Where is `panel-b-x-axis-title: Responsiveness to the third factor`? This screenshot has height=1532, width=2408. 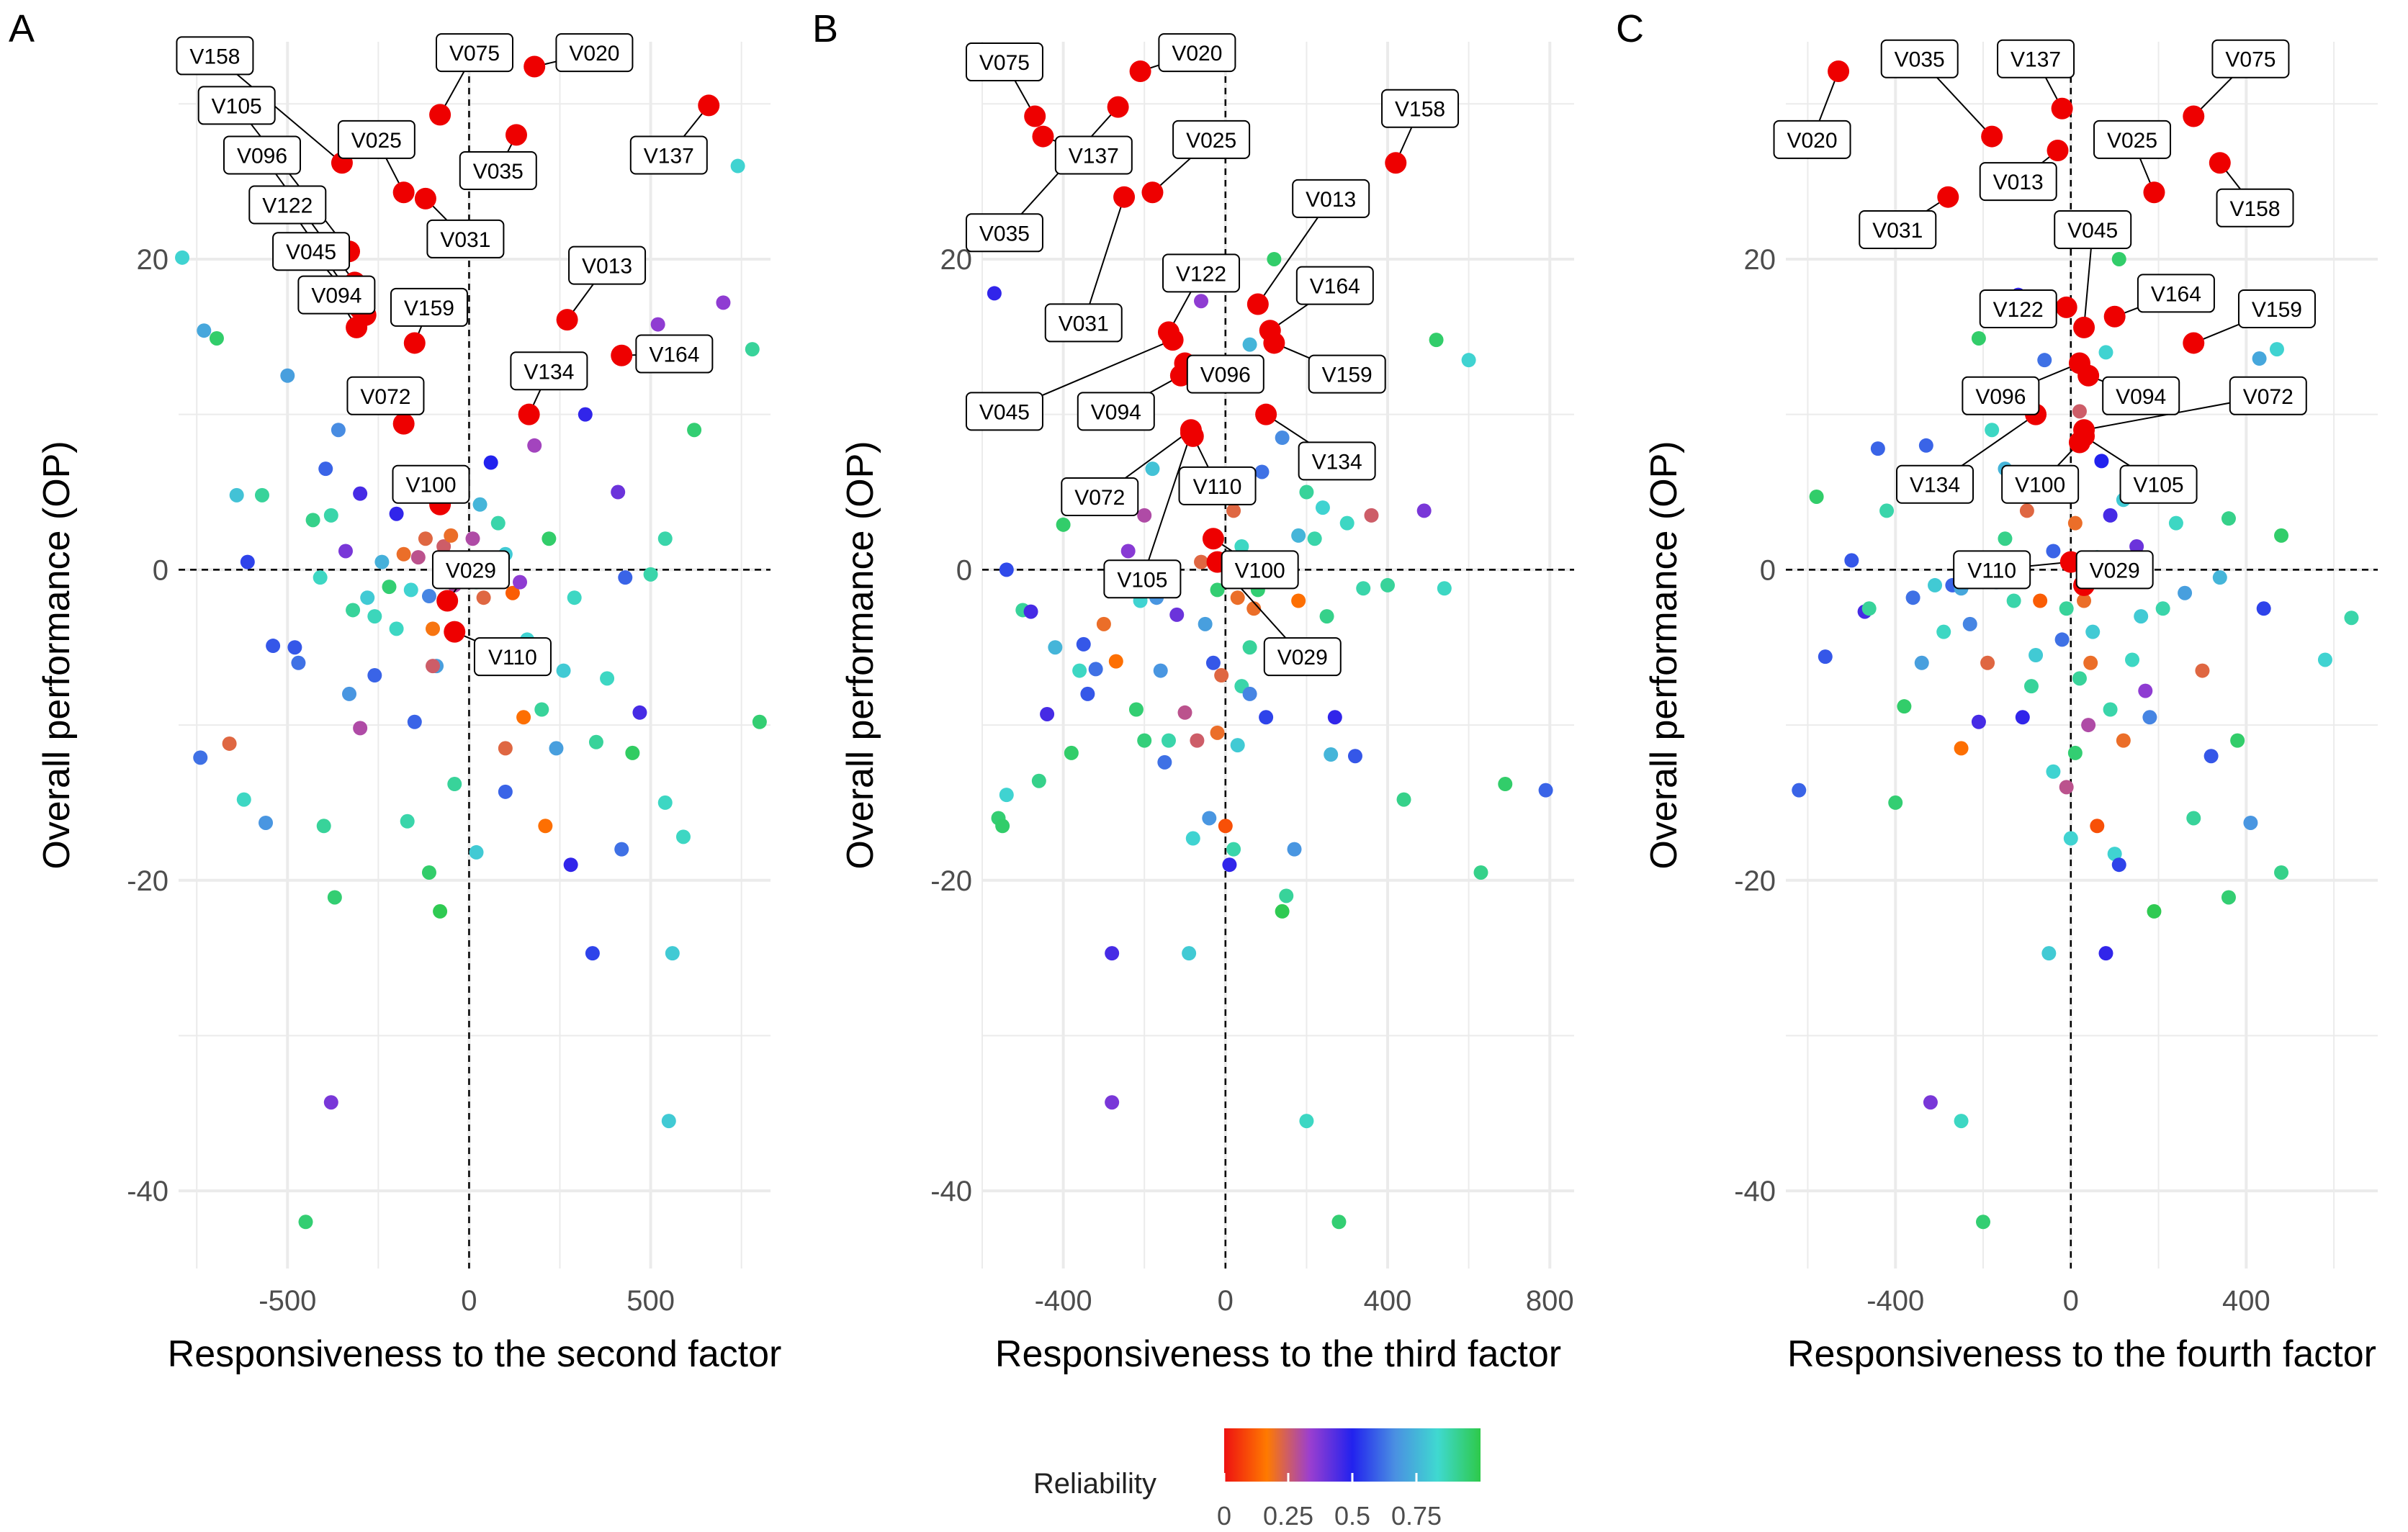
panel-b-x-axis-title: Responsiveness to the third factor is located at coordinates (1278, 1354).